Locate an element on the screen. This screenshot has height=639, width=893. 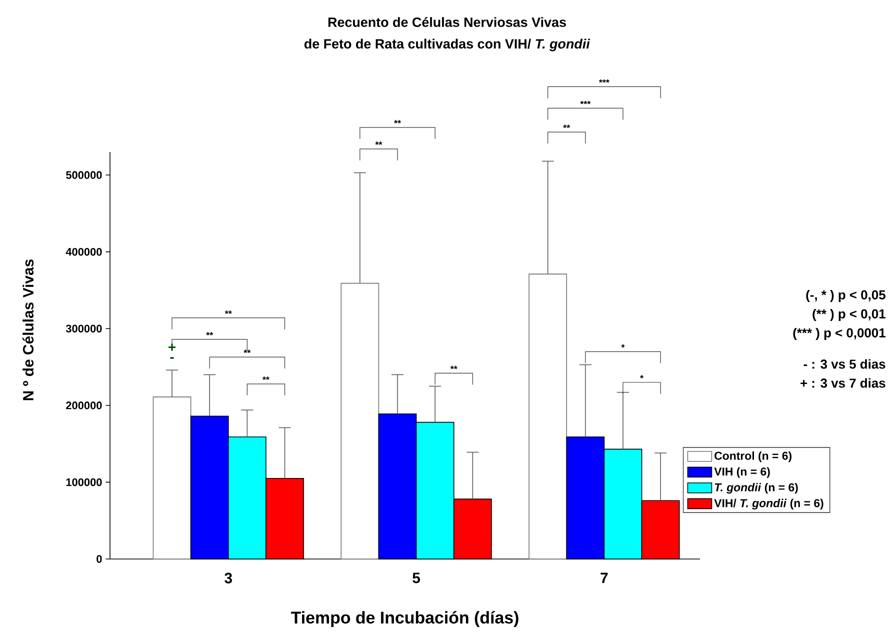
x-tick-label: 3 is located at coordinates (228, 578).